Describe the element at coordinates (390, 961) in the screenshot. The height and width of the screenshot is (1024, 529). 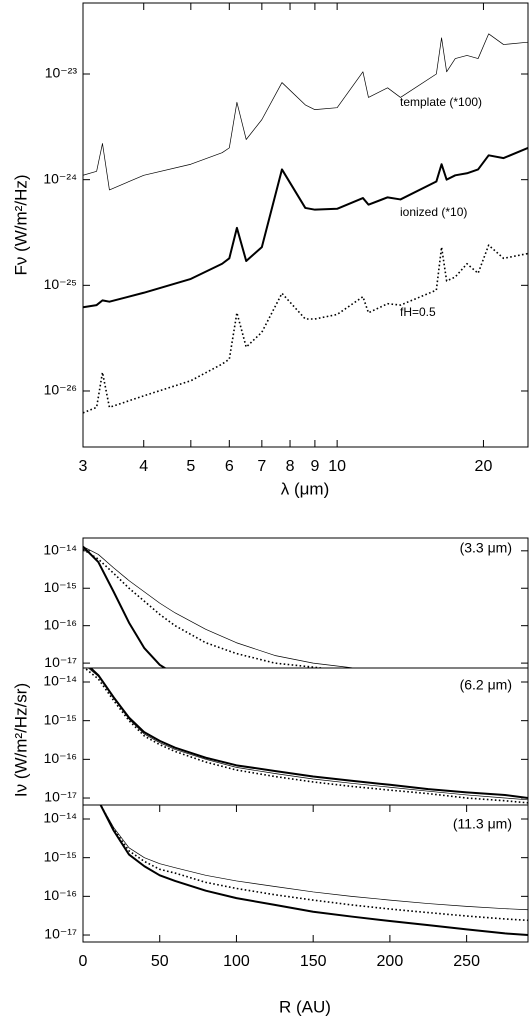
I see `x-tick-label: 200` at that location.